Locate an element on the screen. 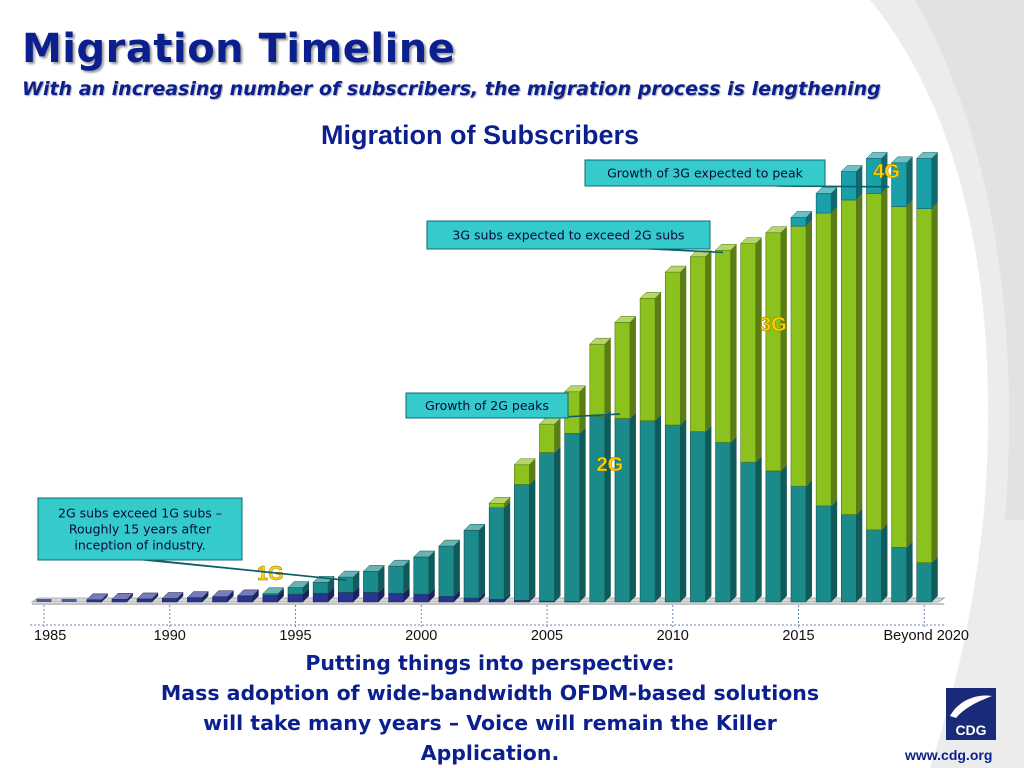  bar-1993-1g is located at coordinates (245, 599).